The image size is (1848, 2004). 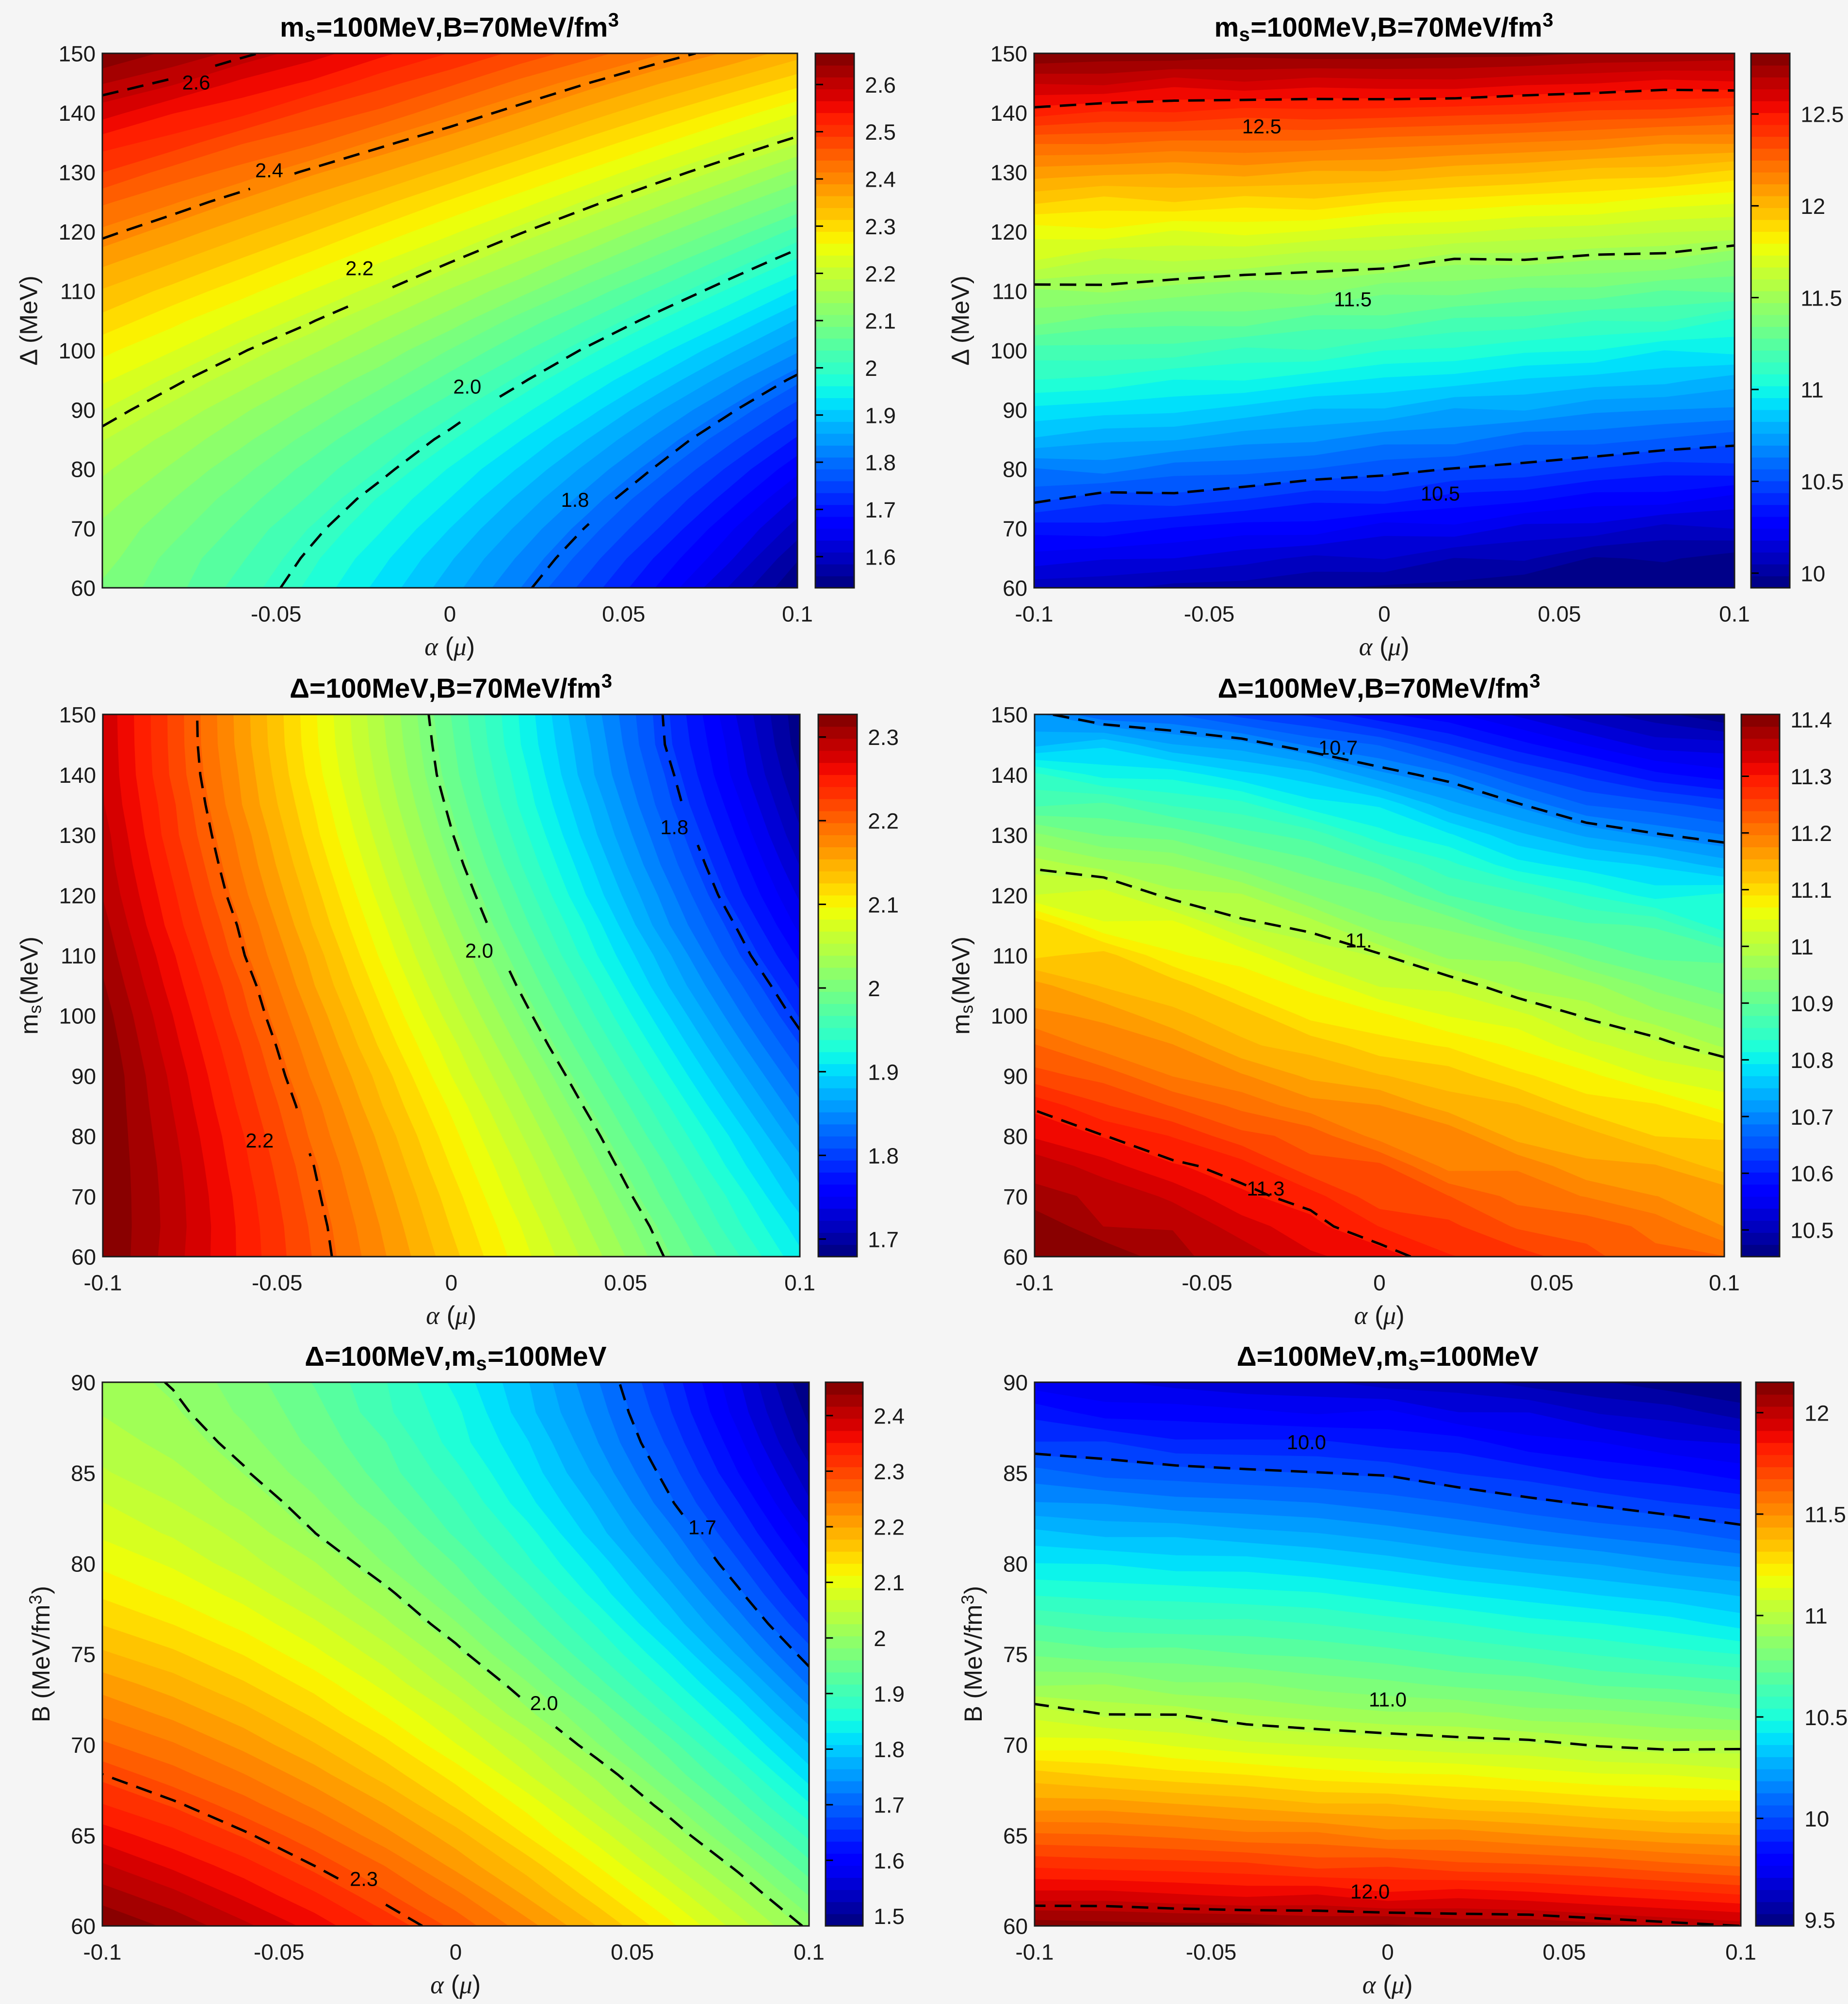 What do you see at coordinates (78, 955) in the screenshot?
I see `svg-text: 110` at bounding box center [78, 955].